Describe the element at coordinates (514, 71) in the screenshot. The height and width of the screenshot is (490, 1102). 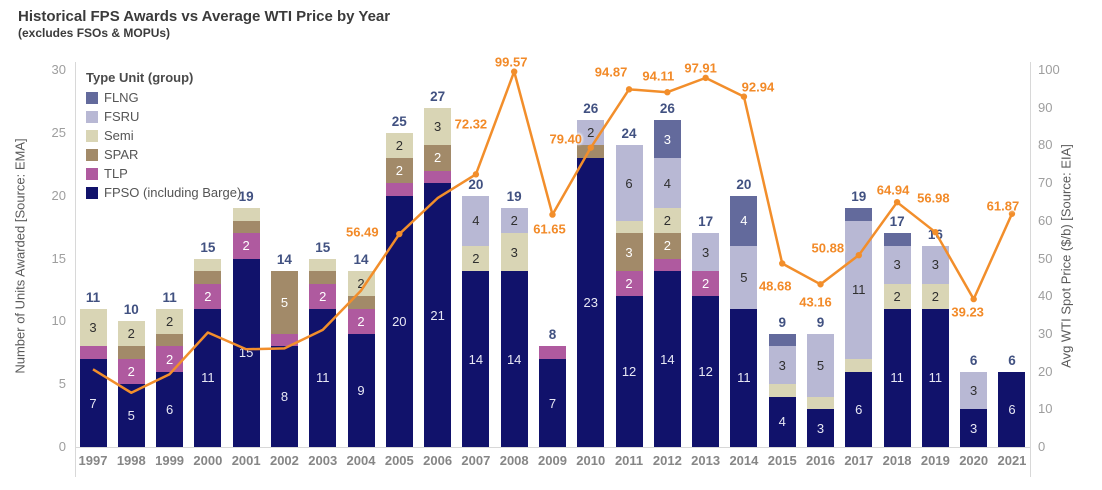
I see `wti-point-marker-2008` at that location.